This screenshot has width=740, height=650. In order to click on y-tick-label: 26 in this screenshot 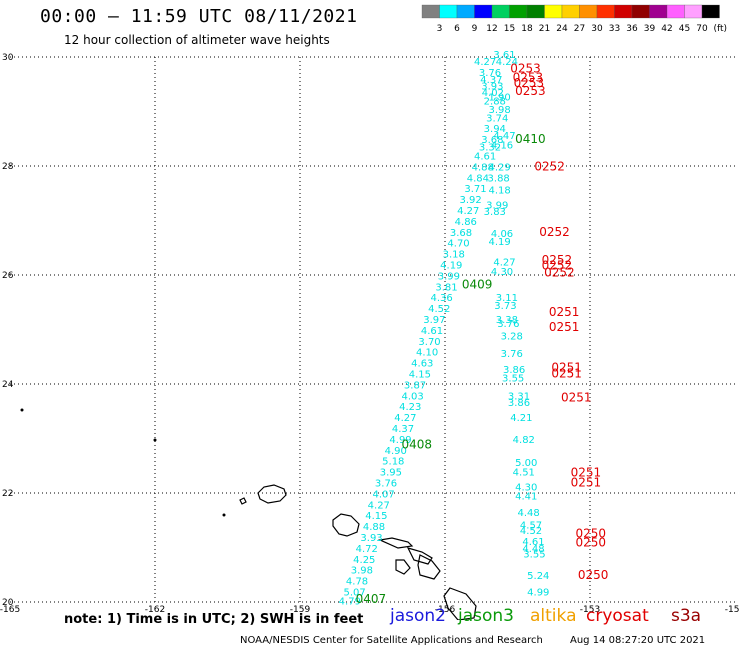, I will do `click(8, 276)`.